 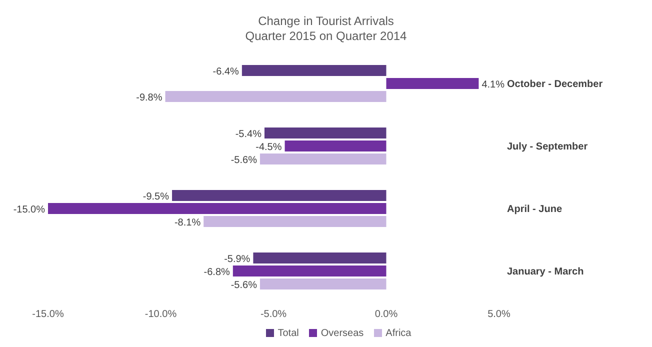 What do you see at coordinates (48, 314) in the screenshot?
I see `x-tick-label: -15.0%` at bounding box center [48, 314].